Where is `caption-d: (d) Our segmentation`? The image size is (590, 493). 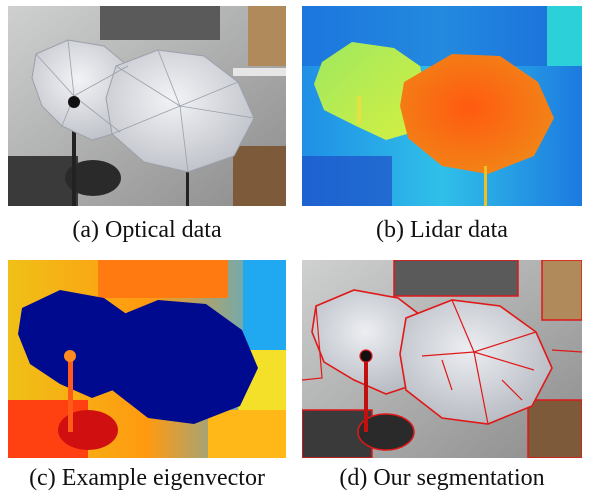
caption-d: (d) Our segmentation is located at coordinates (442, 478).